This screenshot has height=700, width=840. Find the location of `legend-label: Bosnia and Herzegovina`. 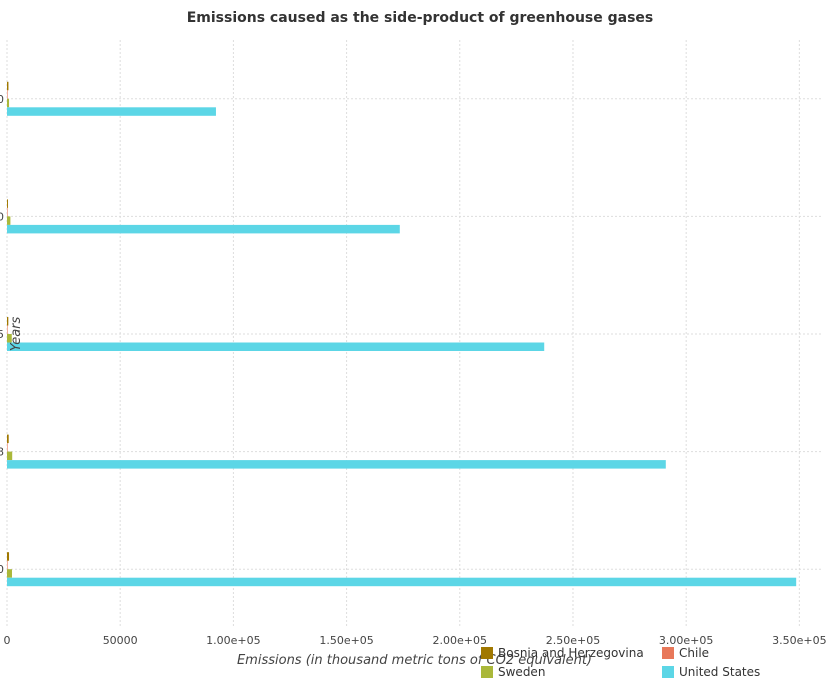

legend-label: Bosnia and Herzegovina is located at coordinates (571, 653).